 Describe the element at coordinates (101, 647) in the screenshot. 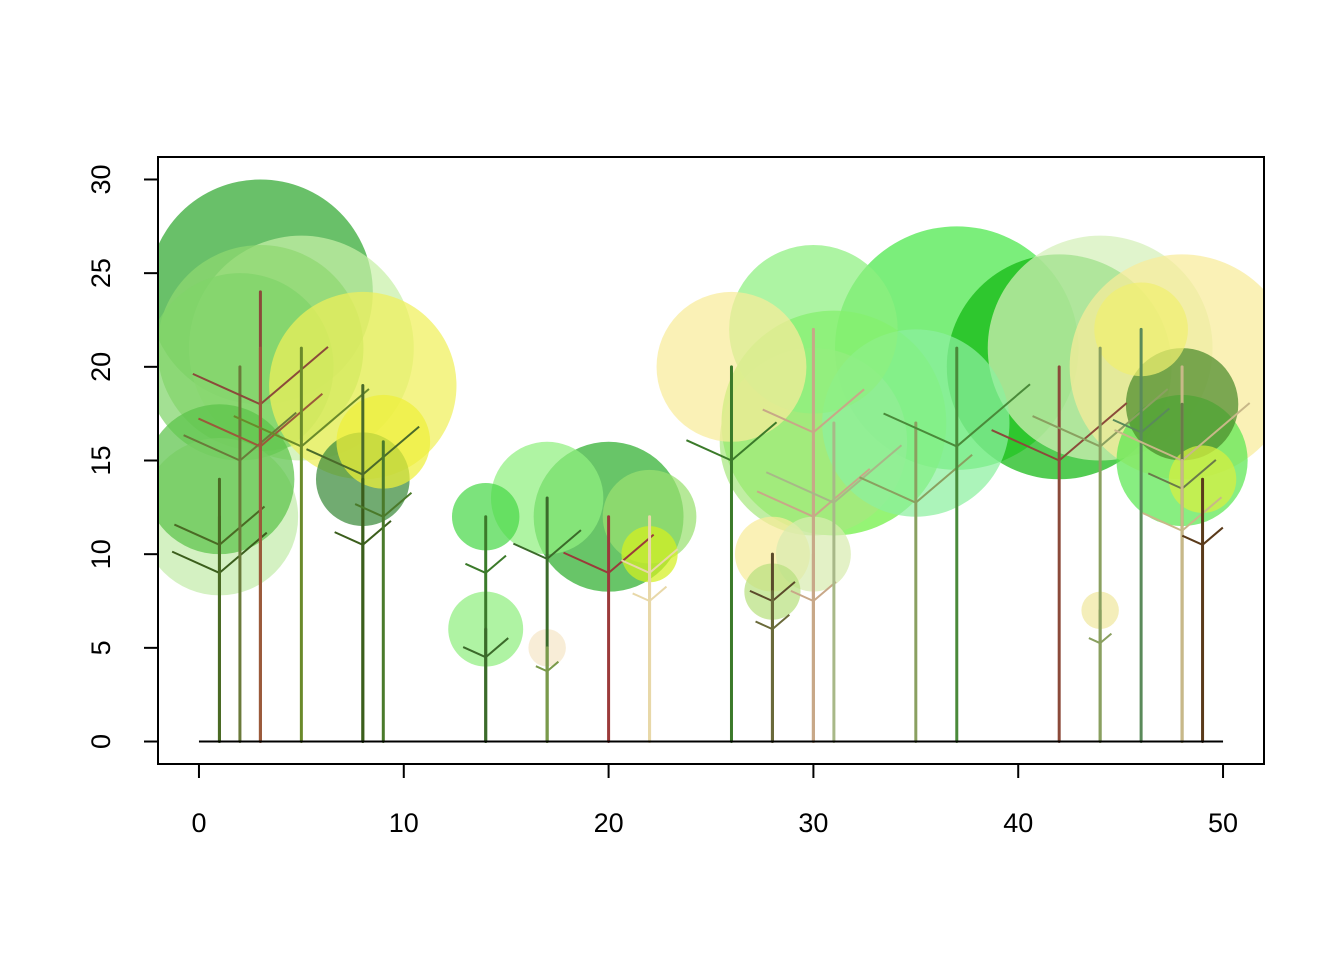

I see `y-tick-label: 5` at that location.